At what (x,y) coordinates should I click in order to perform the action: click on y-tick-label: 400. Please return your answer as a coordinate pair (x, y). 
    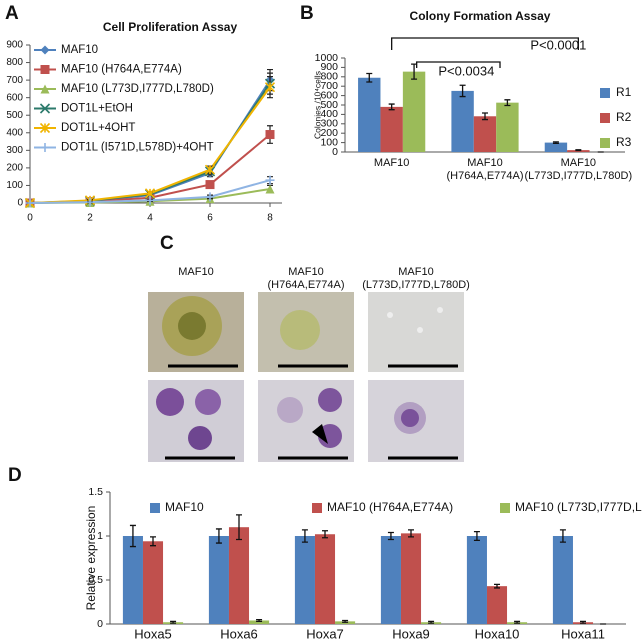
    Looking at the image, I should click on (329, 114).